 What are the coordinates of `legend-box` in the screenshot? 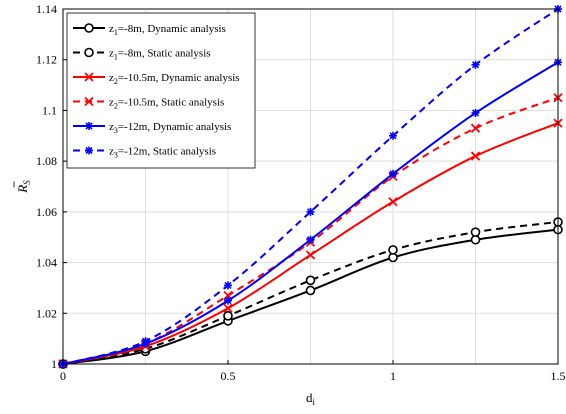 It's located at (161, 90).